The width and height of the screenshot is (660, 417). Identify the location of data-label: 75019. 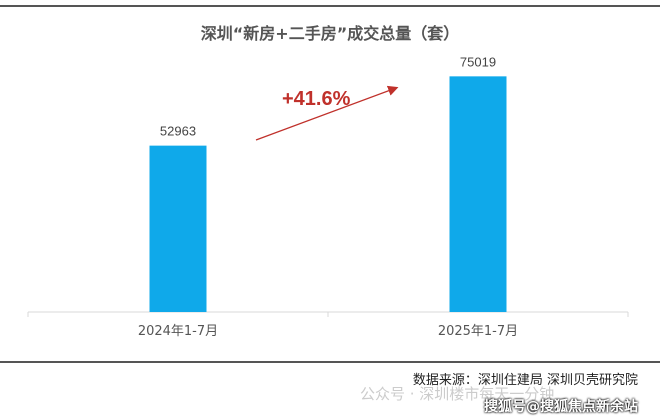
(478, 61).